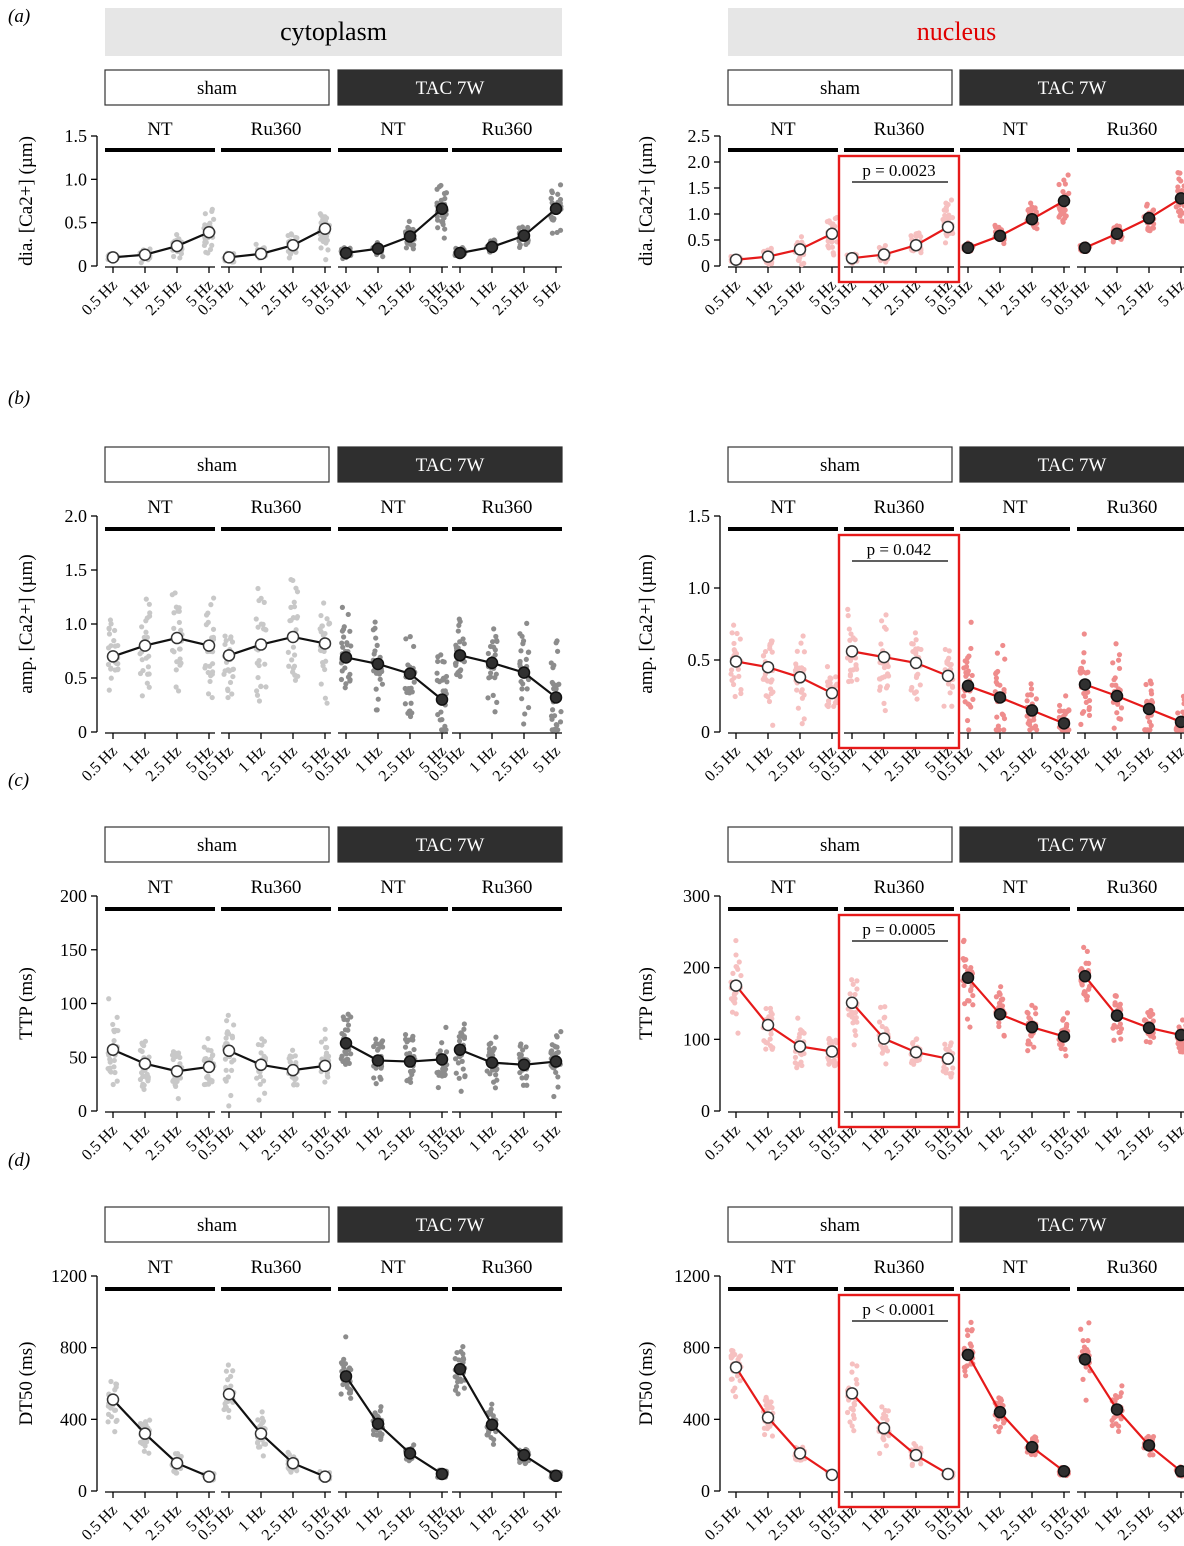 The image size is (1184, 1546). Describe the element at coordinates (76, 678) in the screenshot. I see `y-tick-label: 0.5` at that location.